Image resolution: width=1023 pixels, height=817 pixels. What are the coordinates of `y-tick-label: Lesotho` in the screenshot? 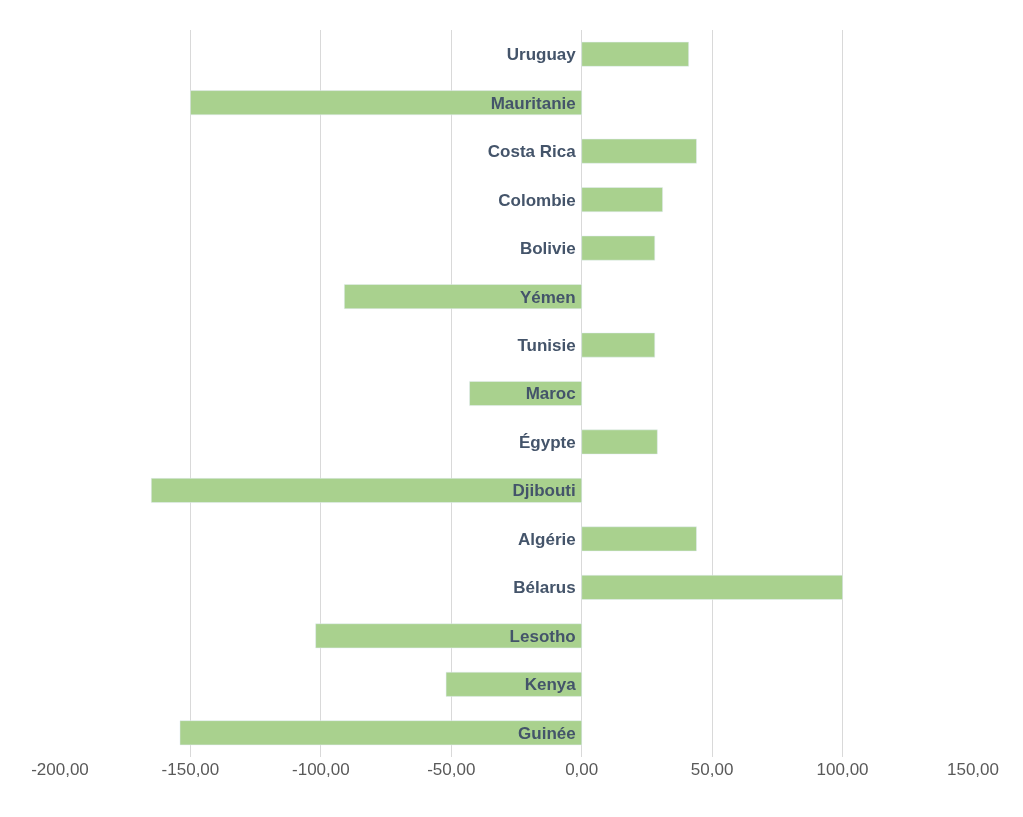 It's located at (542, 636).